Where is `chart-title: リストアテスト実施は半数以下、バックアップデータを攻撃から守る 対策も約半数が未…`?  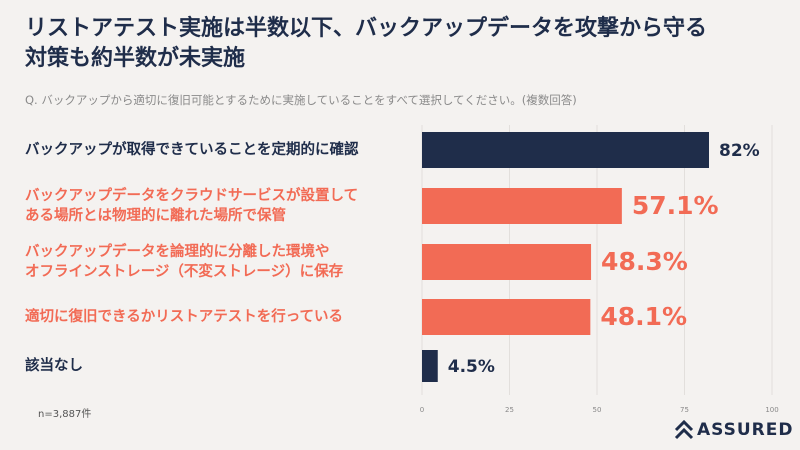 chart-title: リストアテスト実施は半数以下、バックアップデータを攻撃から守る 対策も約半数が未… is located at coordinates (366, 43).